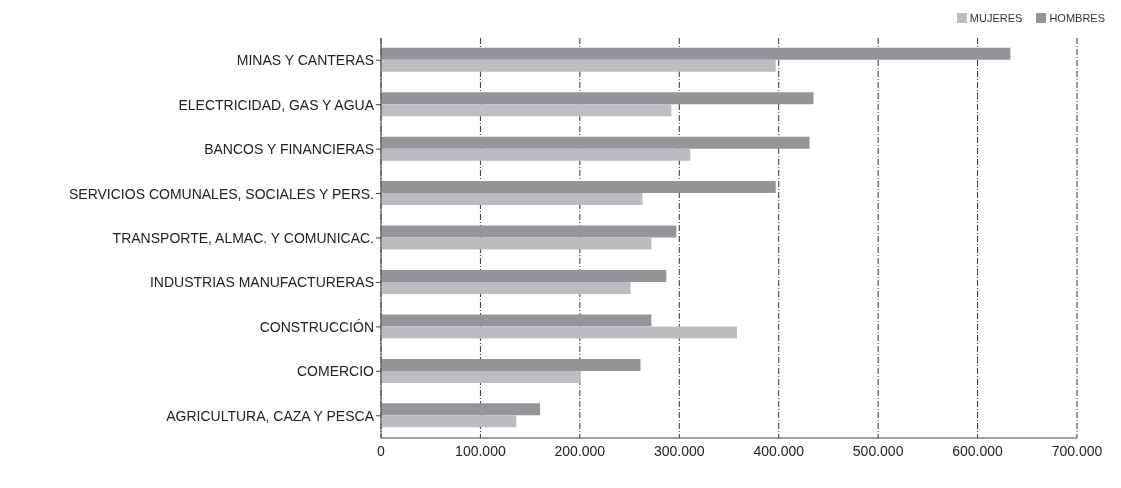 The image size is (1121, 488). What do you see at coordinates (878, 450) in the screenshot?
I see `x-tick-label: 500.000` at bounding box center [878, 450].